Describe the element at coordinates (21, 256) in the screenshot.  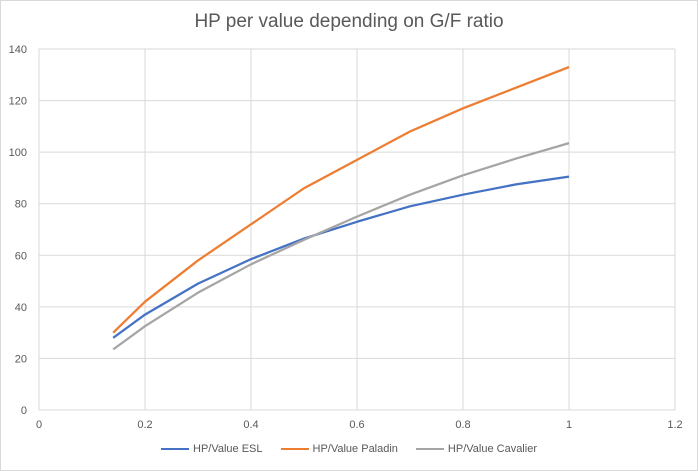
I see `y-tick-label: 60` at that location.